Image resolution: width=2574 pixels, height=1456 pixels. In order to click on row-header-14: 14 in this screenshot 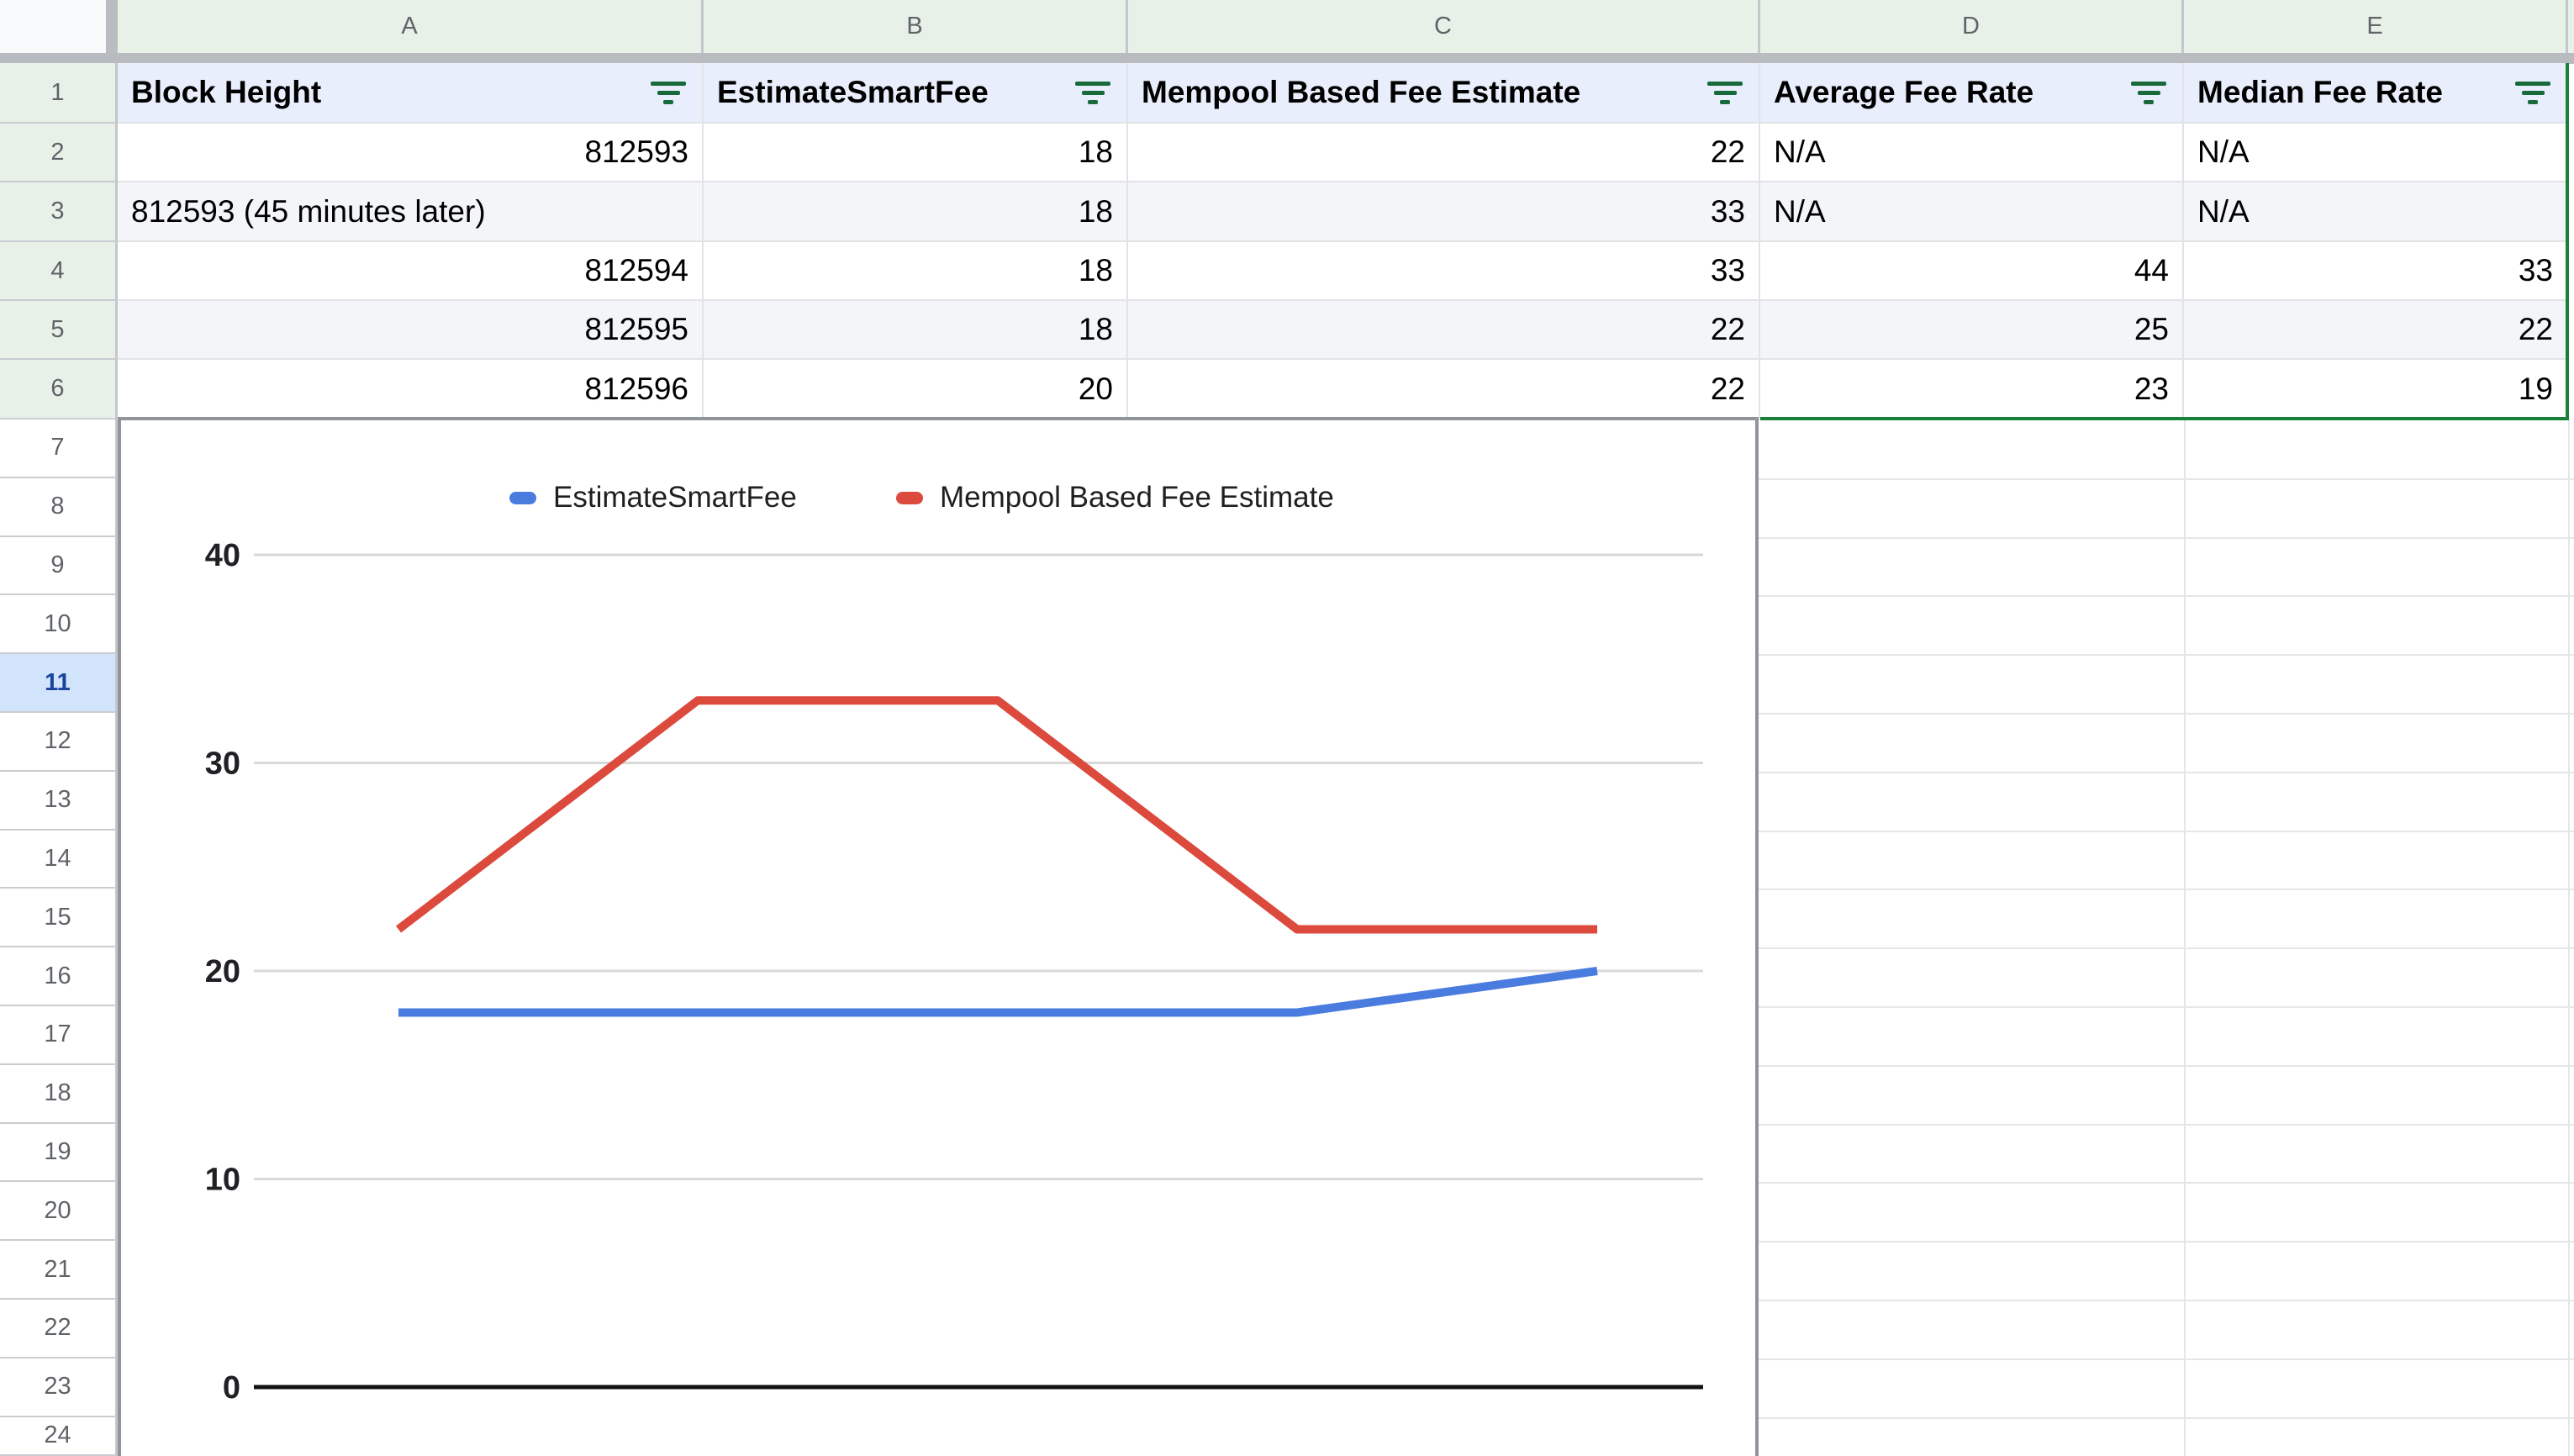, I will do `click(59, 860)`.